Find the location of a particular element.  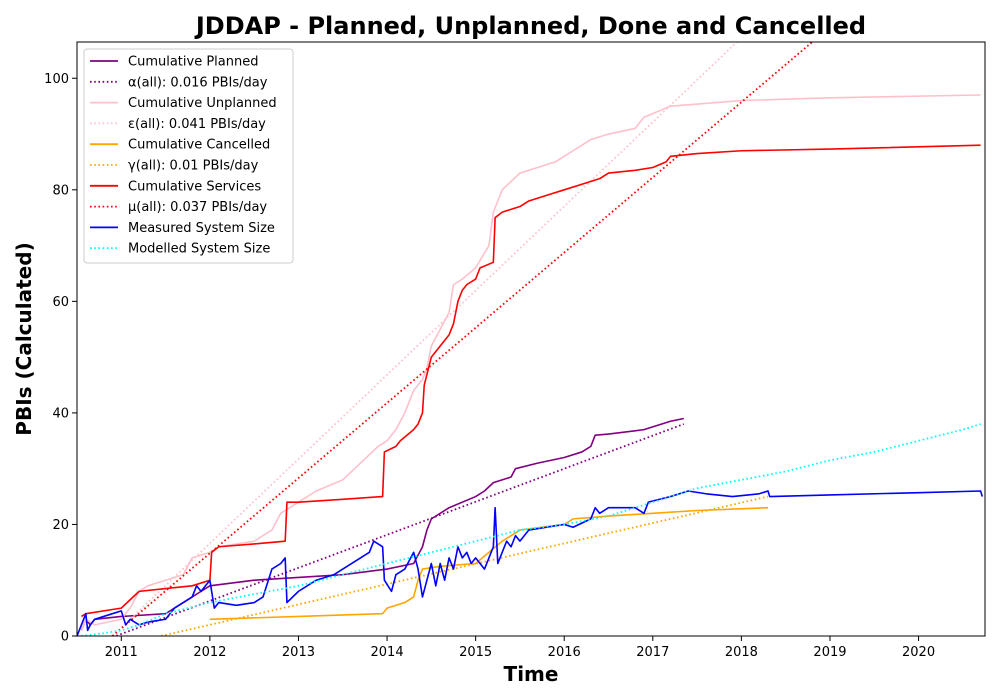

x-tick-label: 2014 is located at coordinates (387, 652).